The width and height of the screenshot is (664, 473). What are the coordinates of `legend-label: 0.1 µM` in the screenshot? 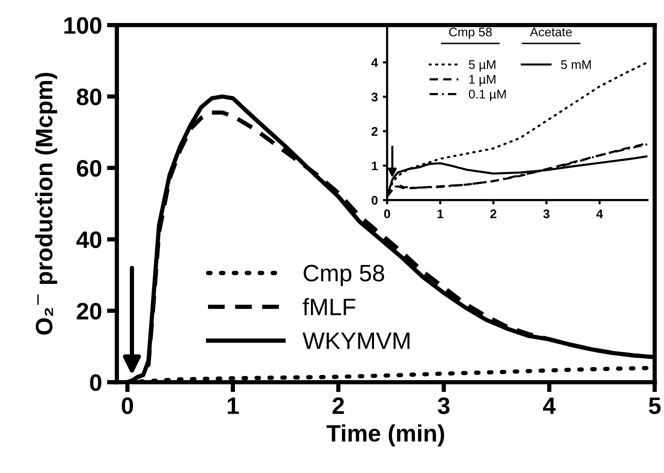 It's located at (487, 96).